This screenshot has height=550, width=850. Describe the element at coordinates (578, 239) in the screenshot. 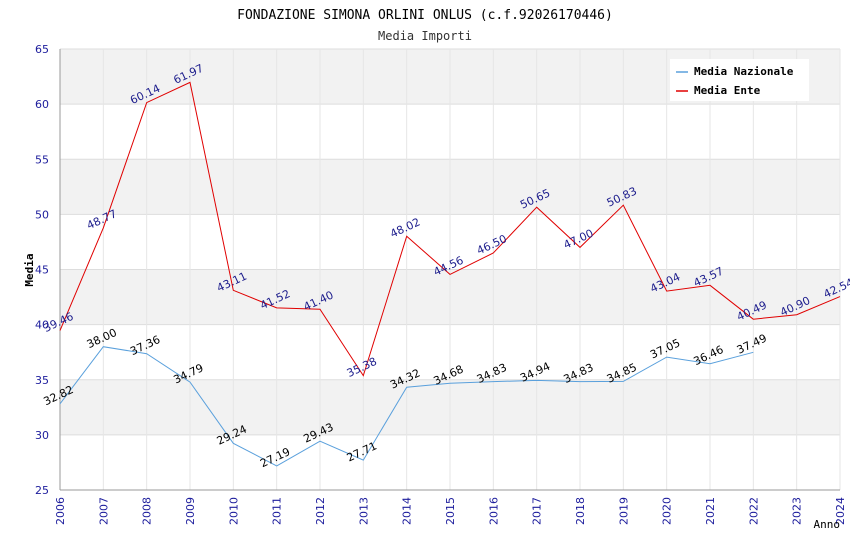

I see `data-label-media-ente: 47.00` at that location.